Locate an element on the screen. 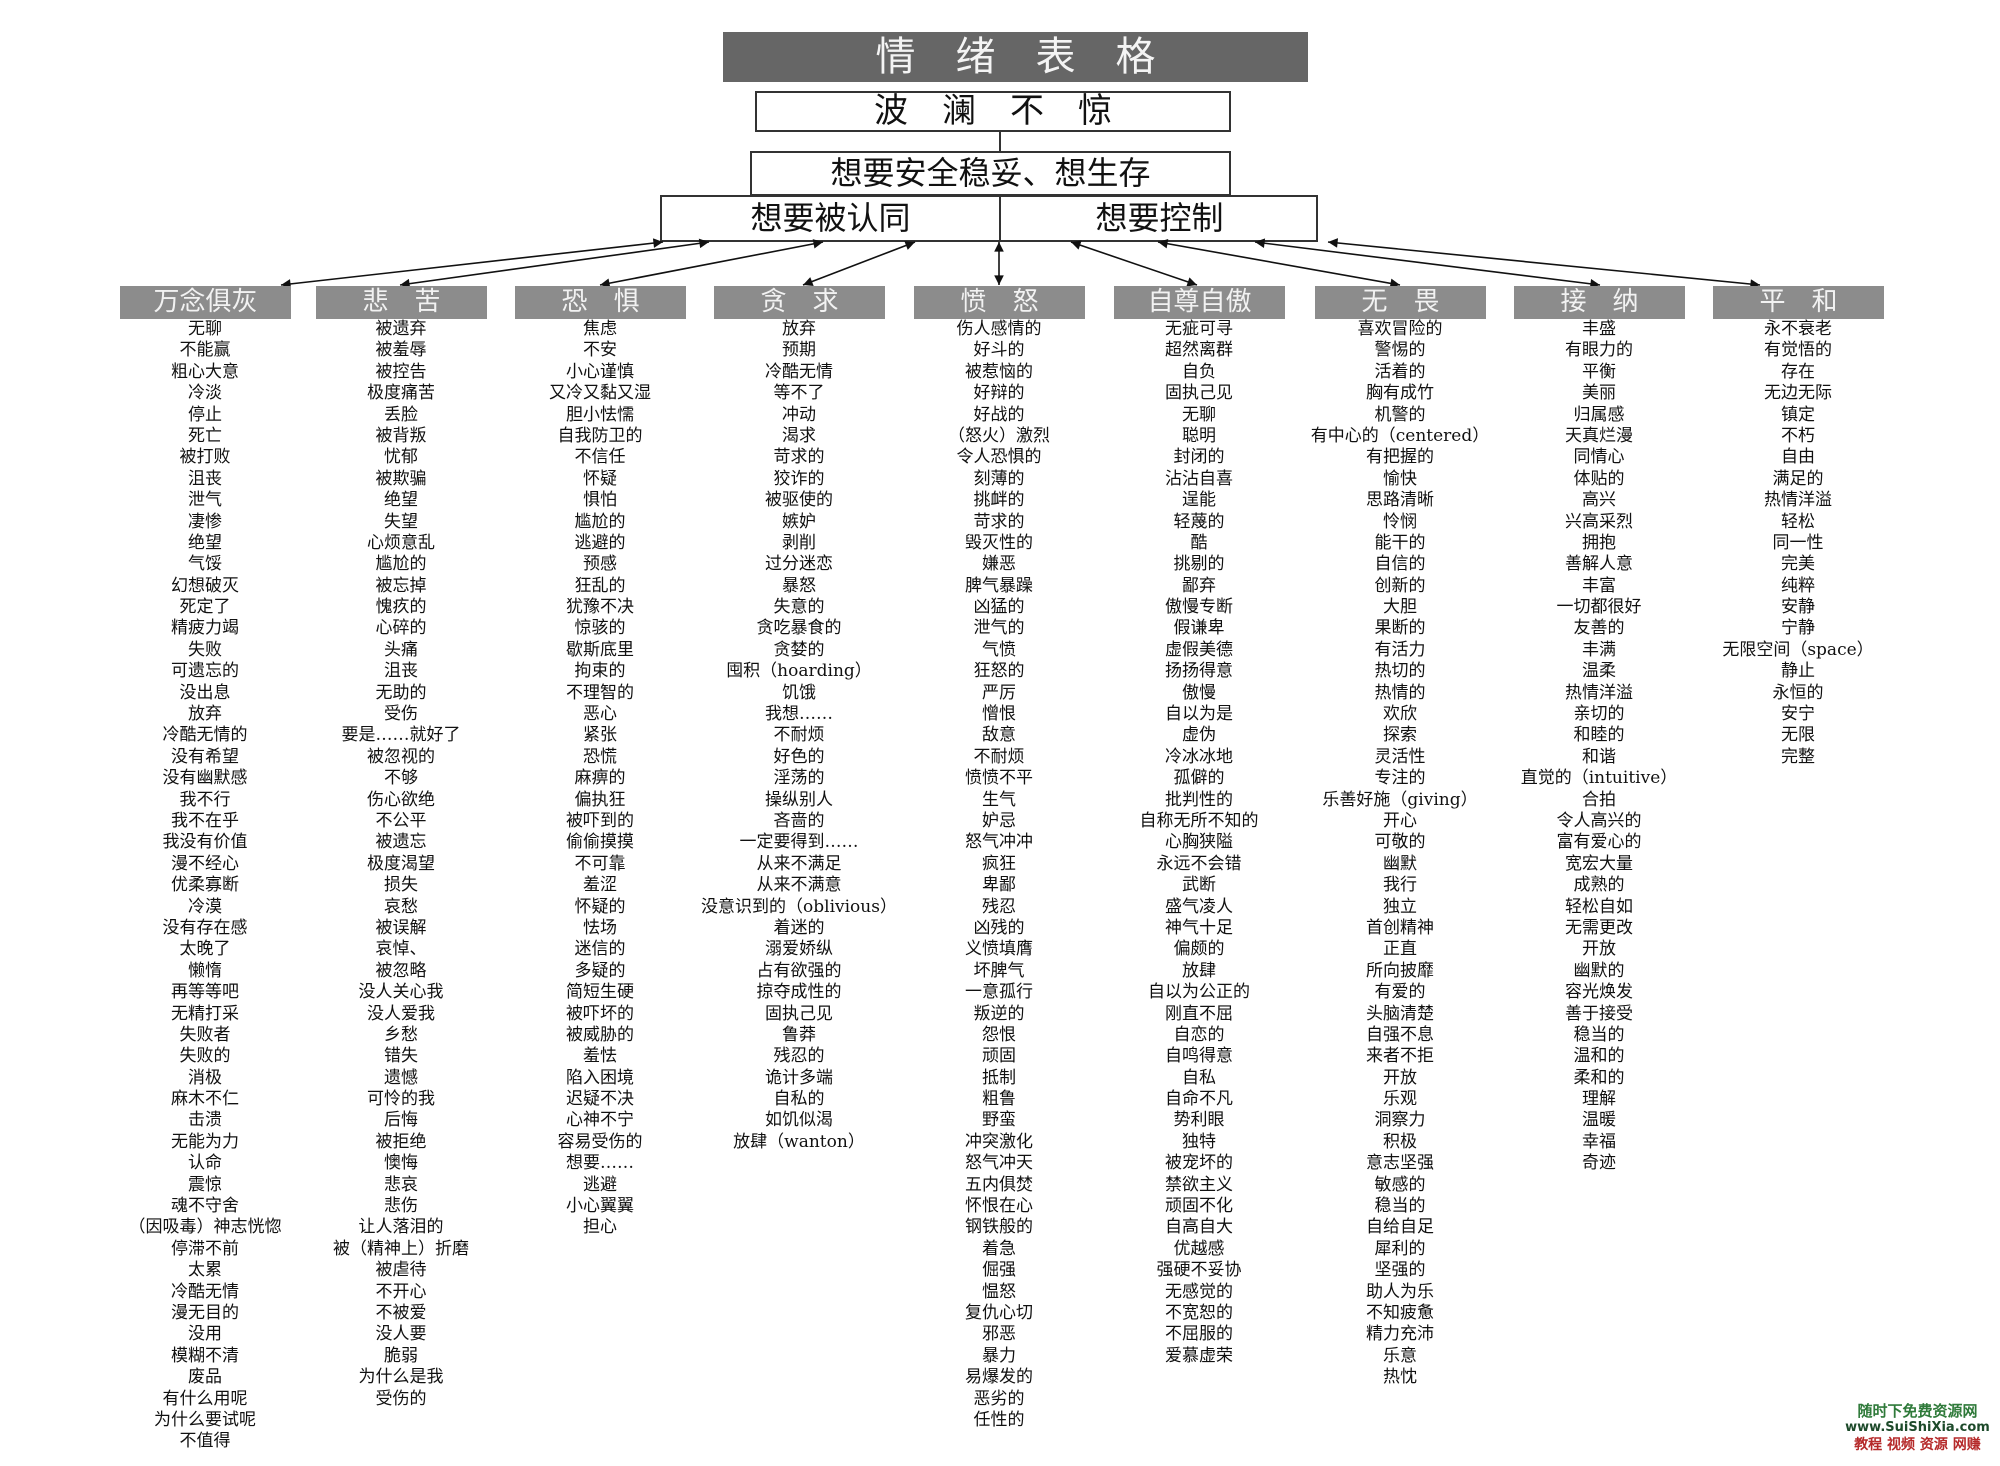 The height and width of the screenshot is (1466, 2000). emotion-item: 挑剔的 is located at coordinates (1199, 564).